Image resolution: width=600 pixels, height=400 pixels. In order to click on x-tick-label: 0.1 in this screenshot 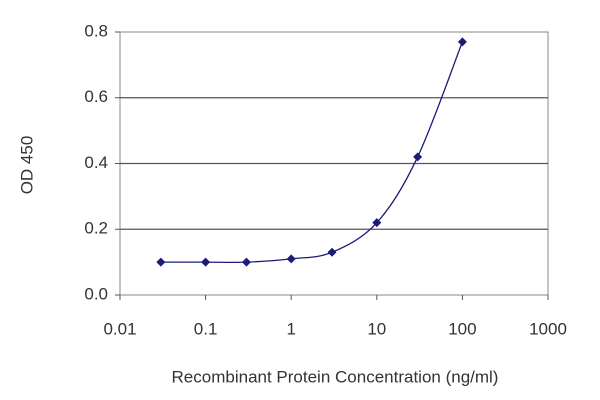, I will do `click(206, 328)`.